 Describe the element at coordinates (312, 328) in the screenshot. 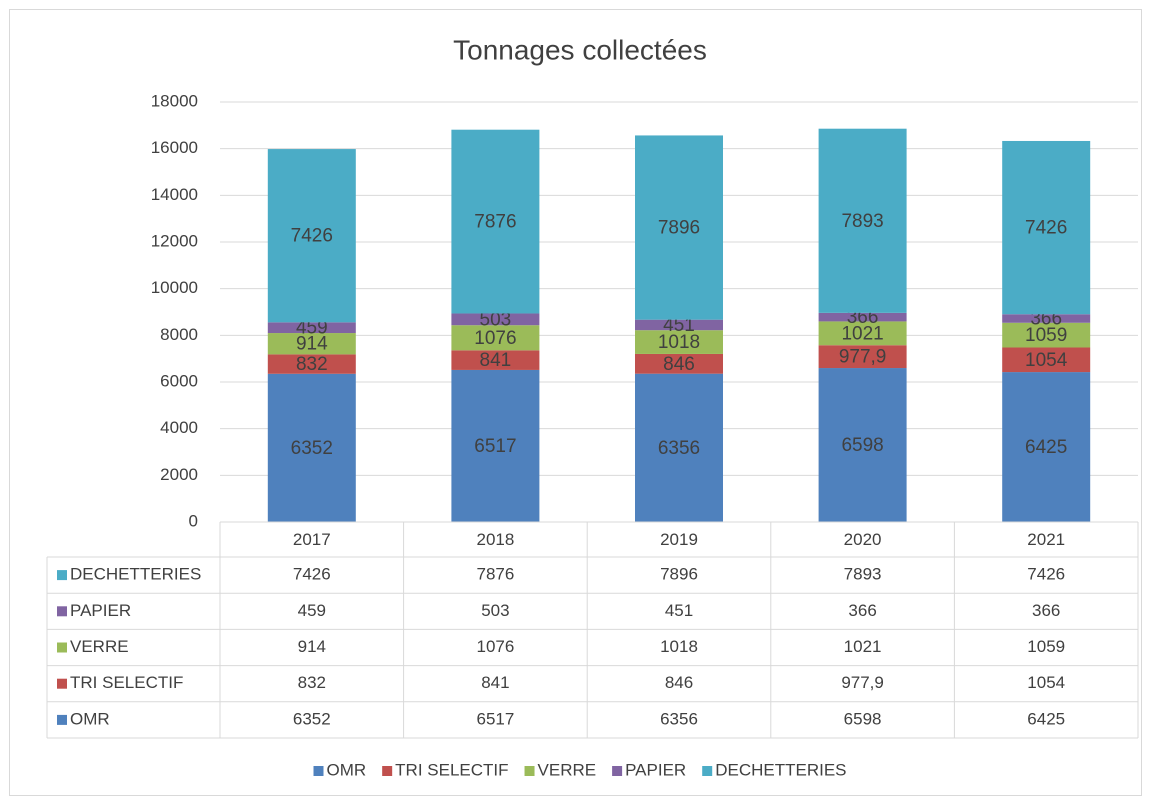

I see `data-label: 459` at that location.